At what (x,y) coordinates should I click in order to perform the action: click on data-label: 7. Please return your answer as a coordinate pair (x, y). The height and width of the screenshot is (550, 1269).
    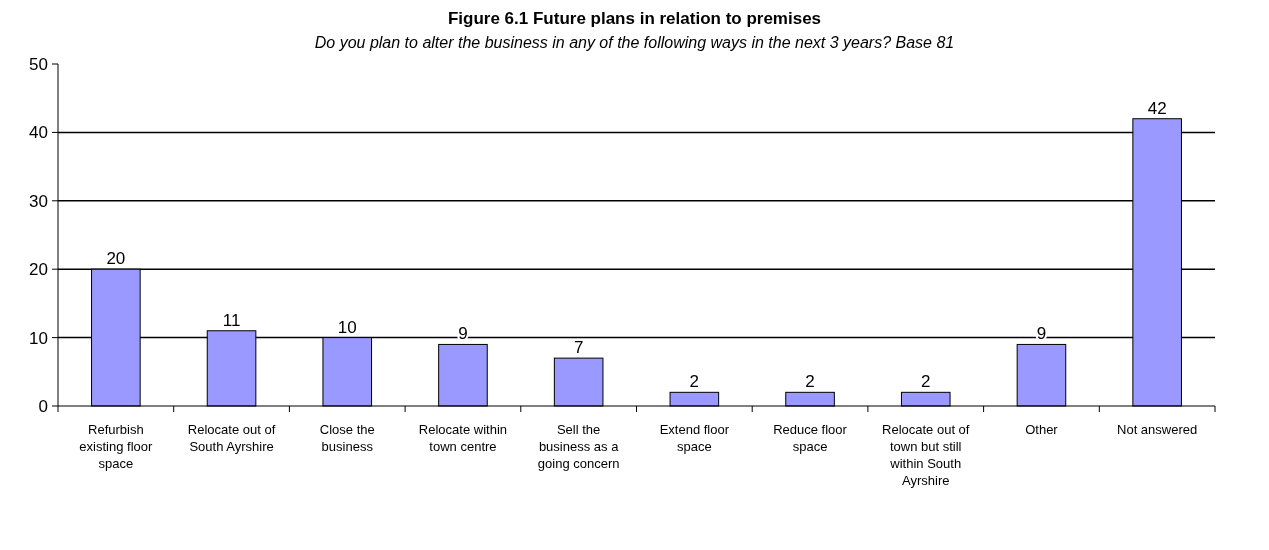
    Looking at the image, I should click on (578, 348).